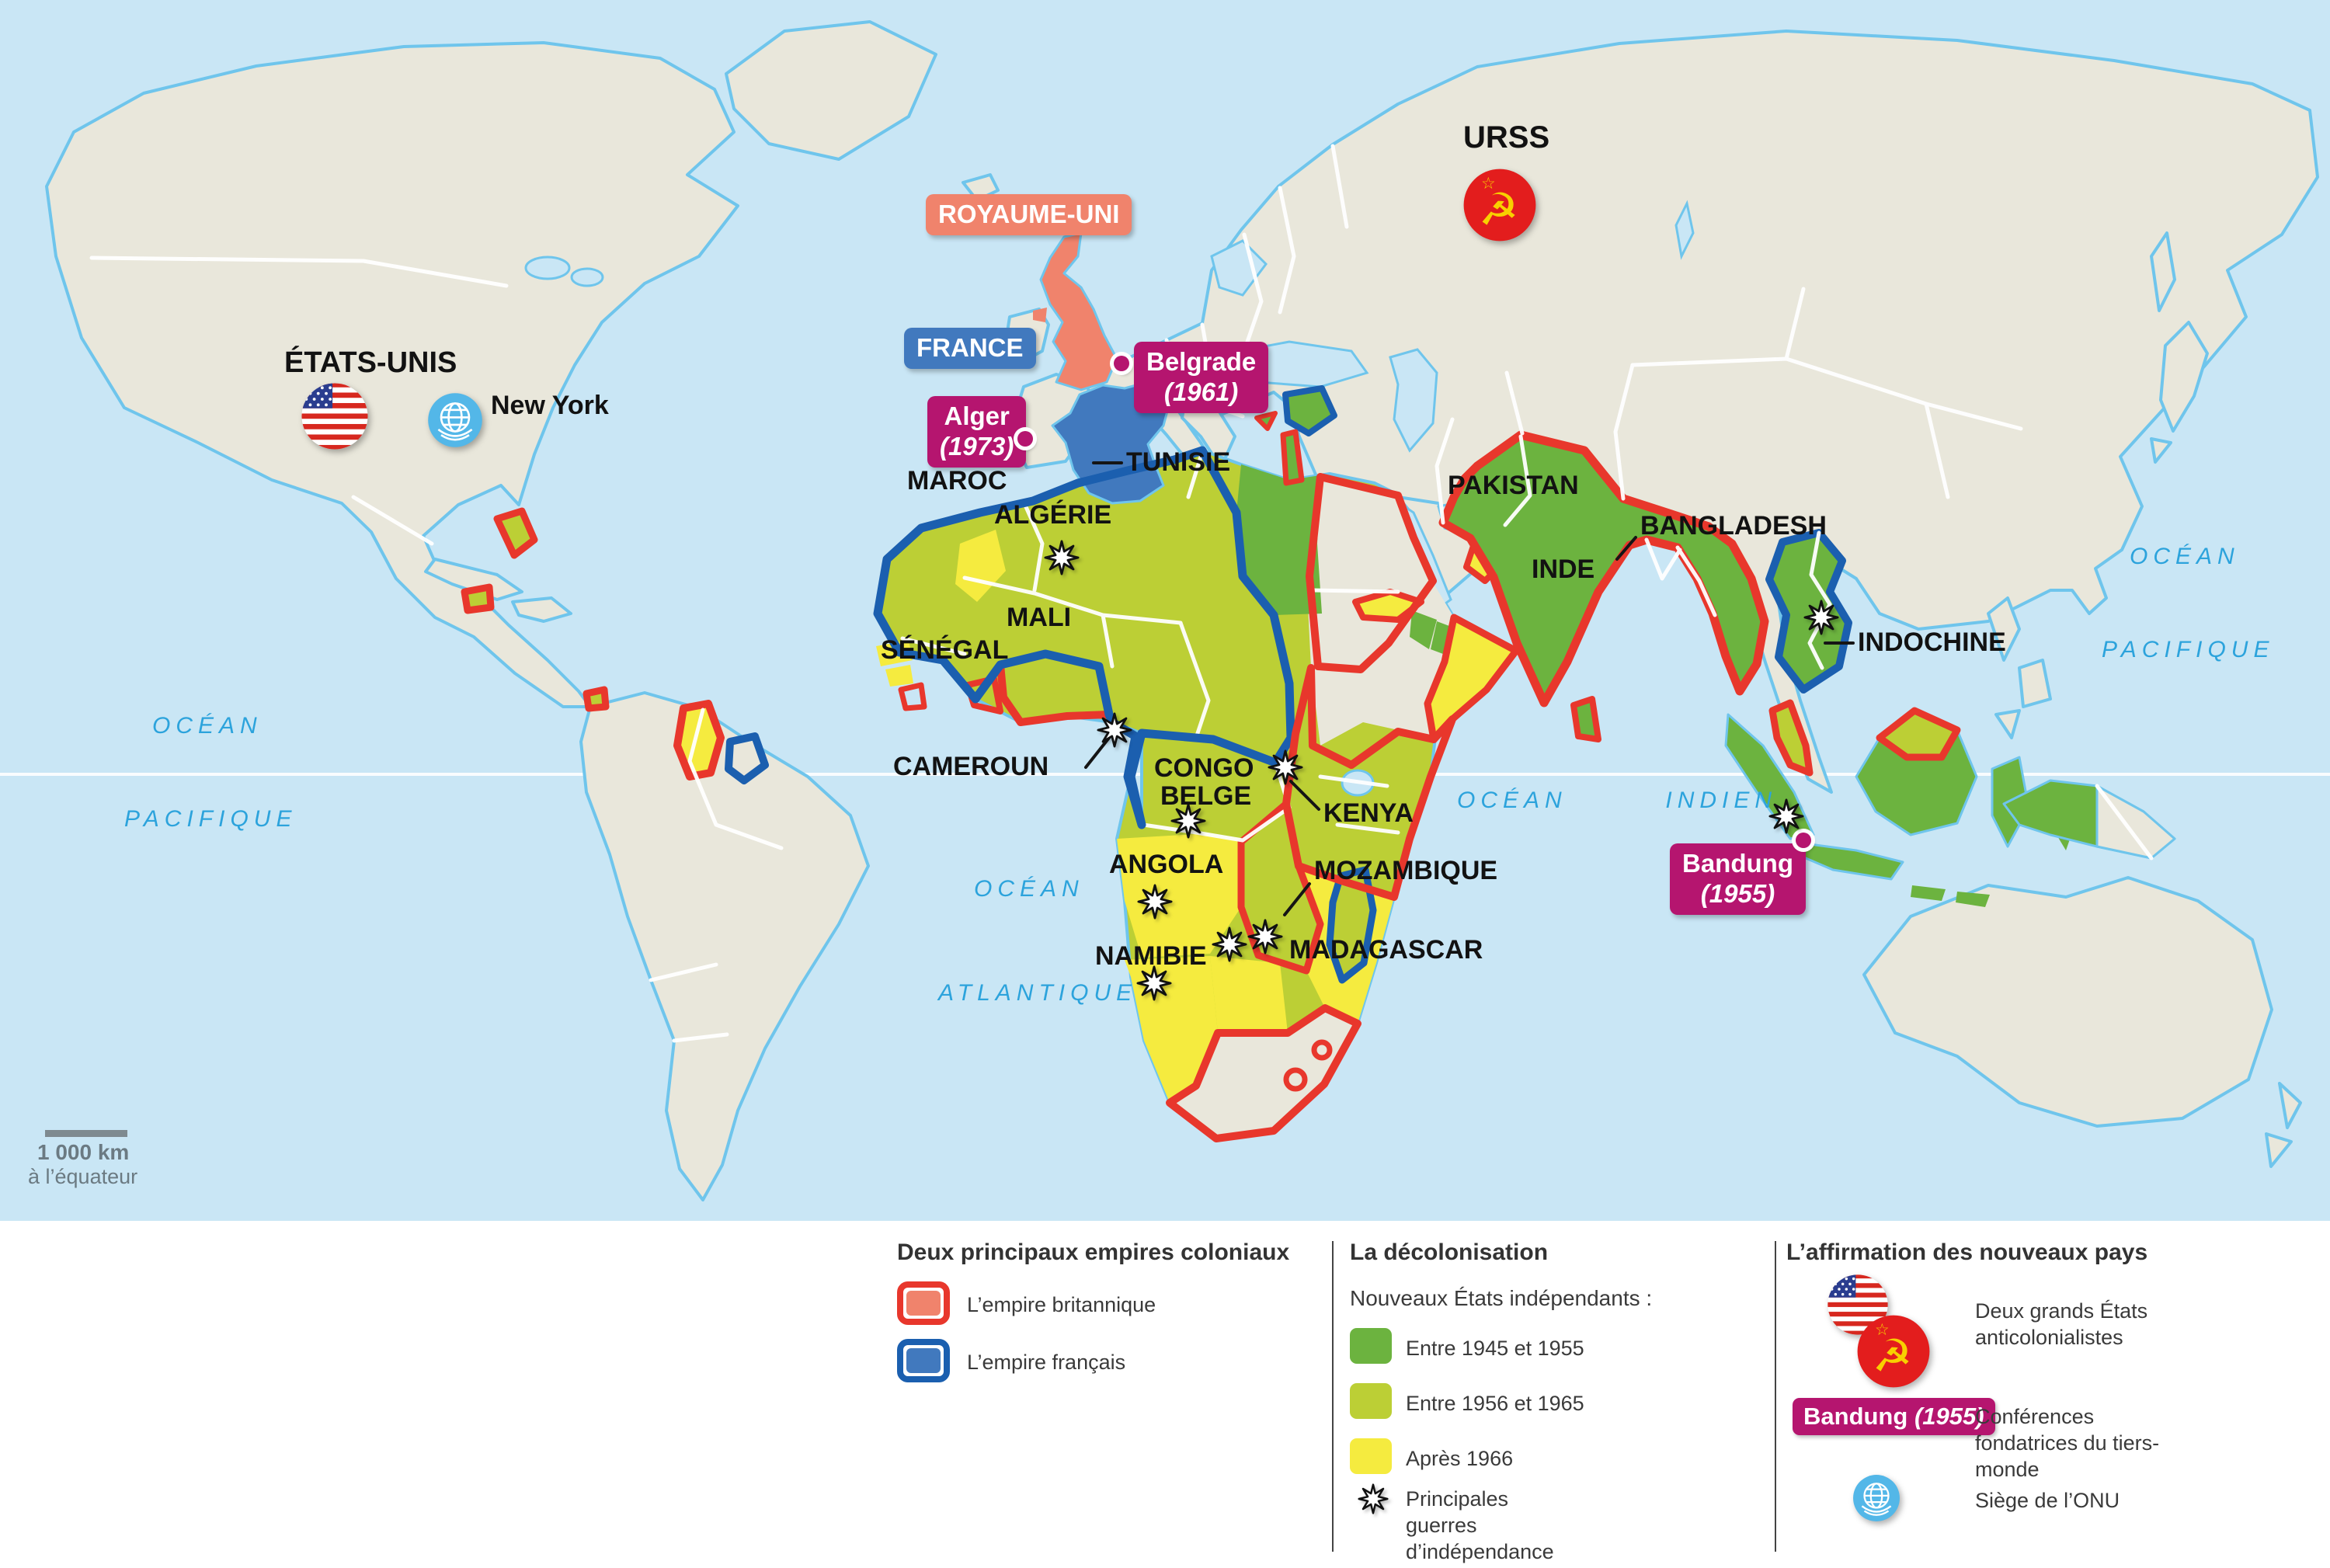 This screenshot has height=1568, width=2330. I want to click on legend-col2-title: La décolonisation, so click(1449, 1252).